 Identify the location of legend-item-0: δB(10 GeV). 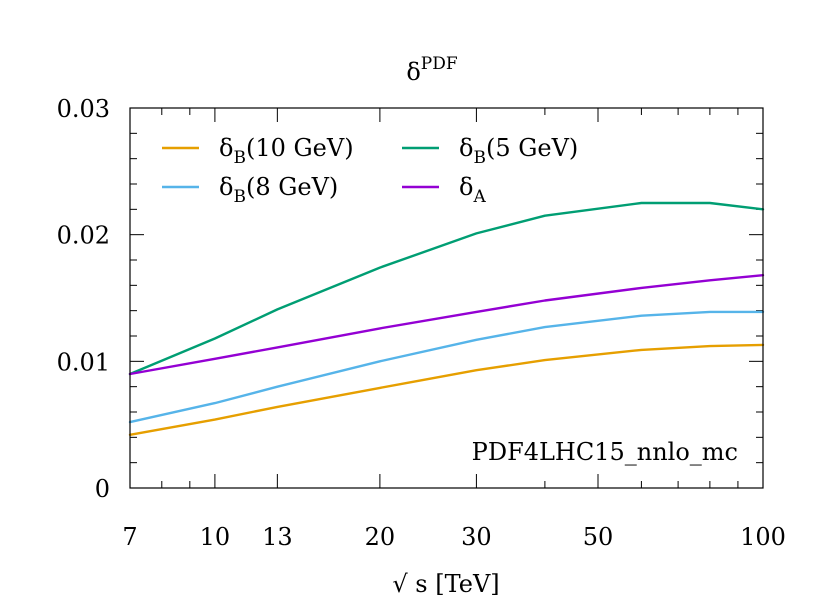
(258, 151).